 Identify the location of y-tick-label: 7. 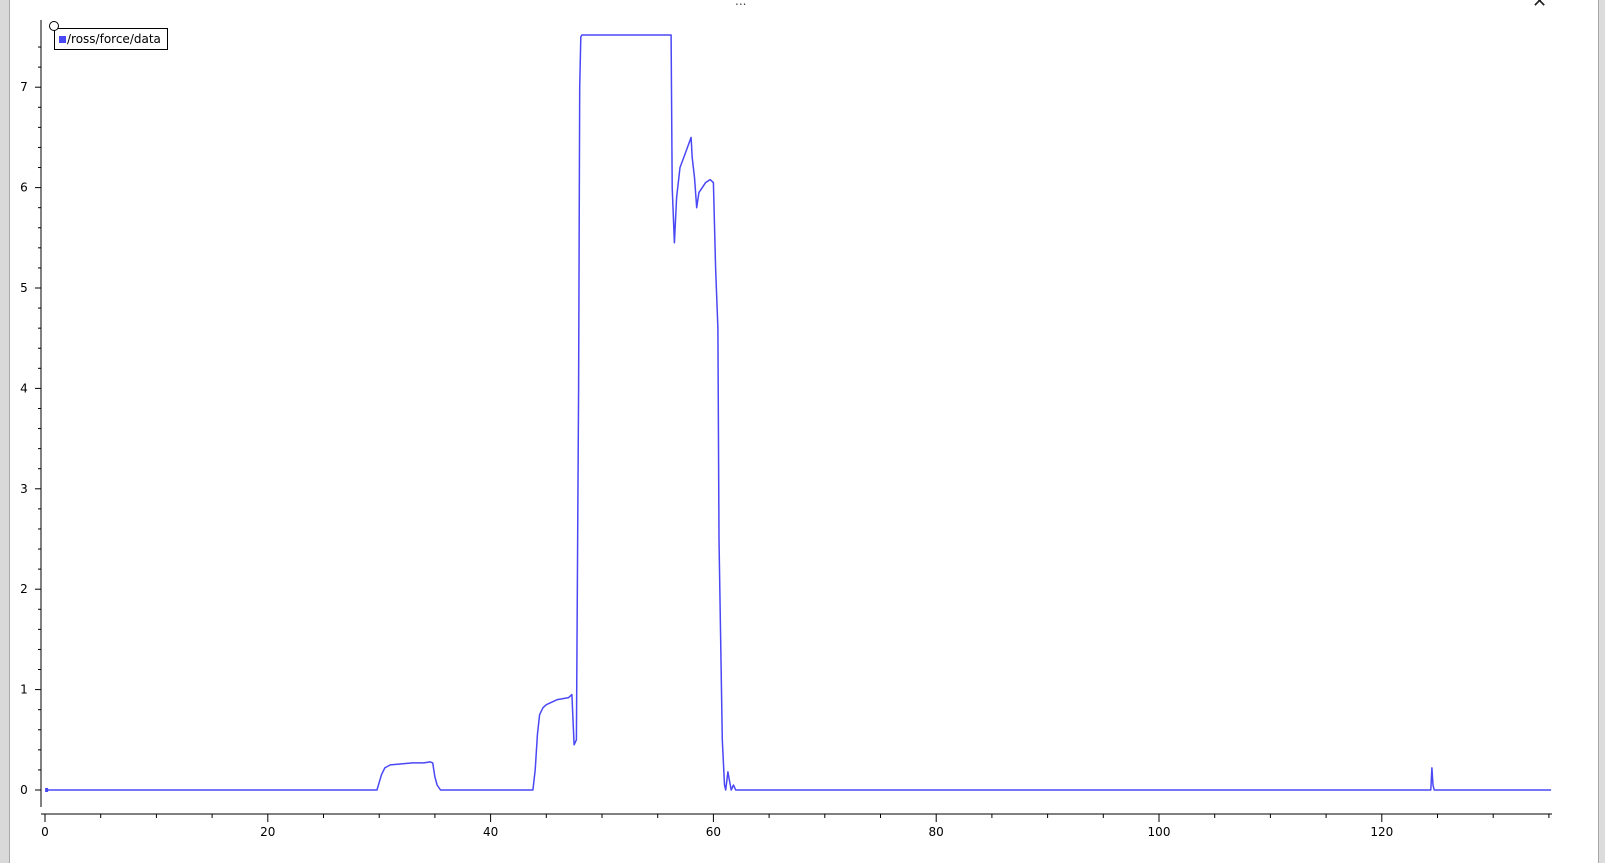
(24, 87).